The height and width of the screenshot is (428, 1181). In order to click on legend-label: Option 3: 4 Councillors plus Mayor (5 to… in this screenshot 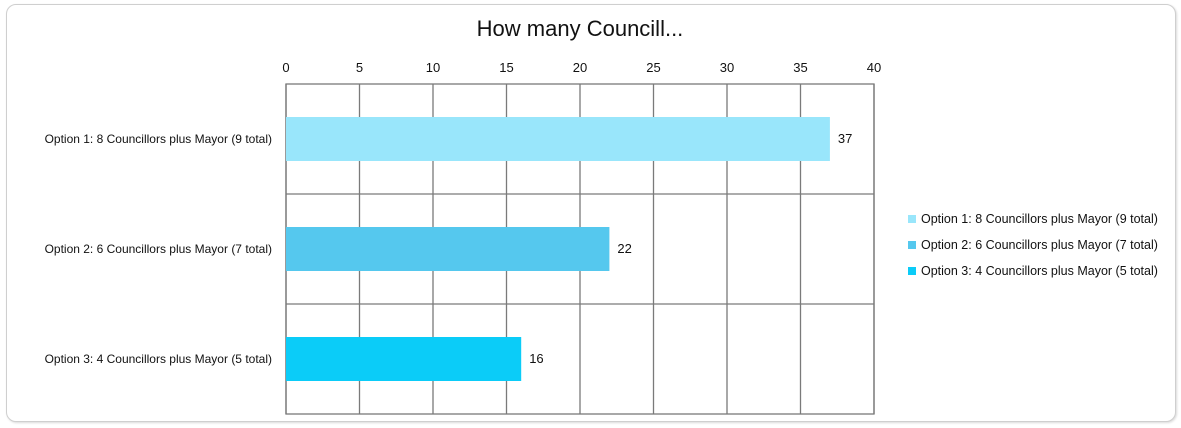, I will do `click(1039, 271)`.